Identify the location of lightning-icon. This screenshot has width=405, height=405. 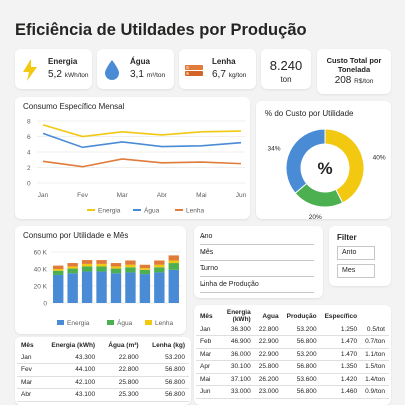
(30, 70).